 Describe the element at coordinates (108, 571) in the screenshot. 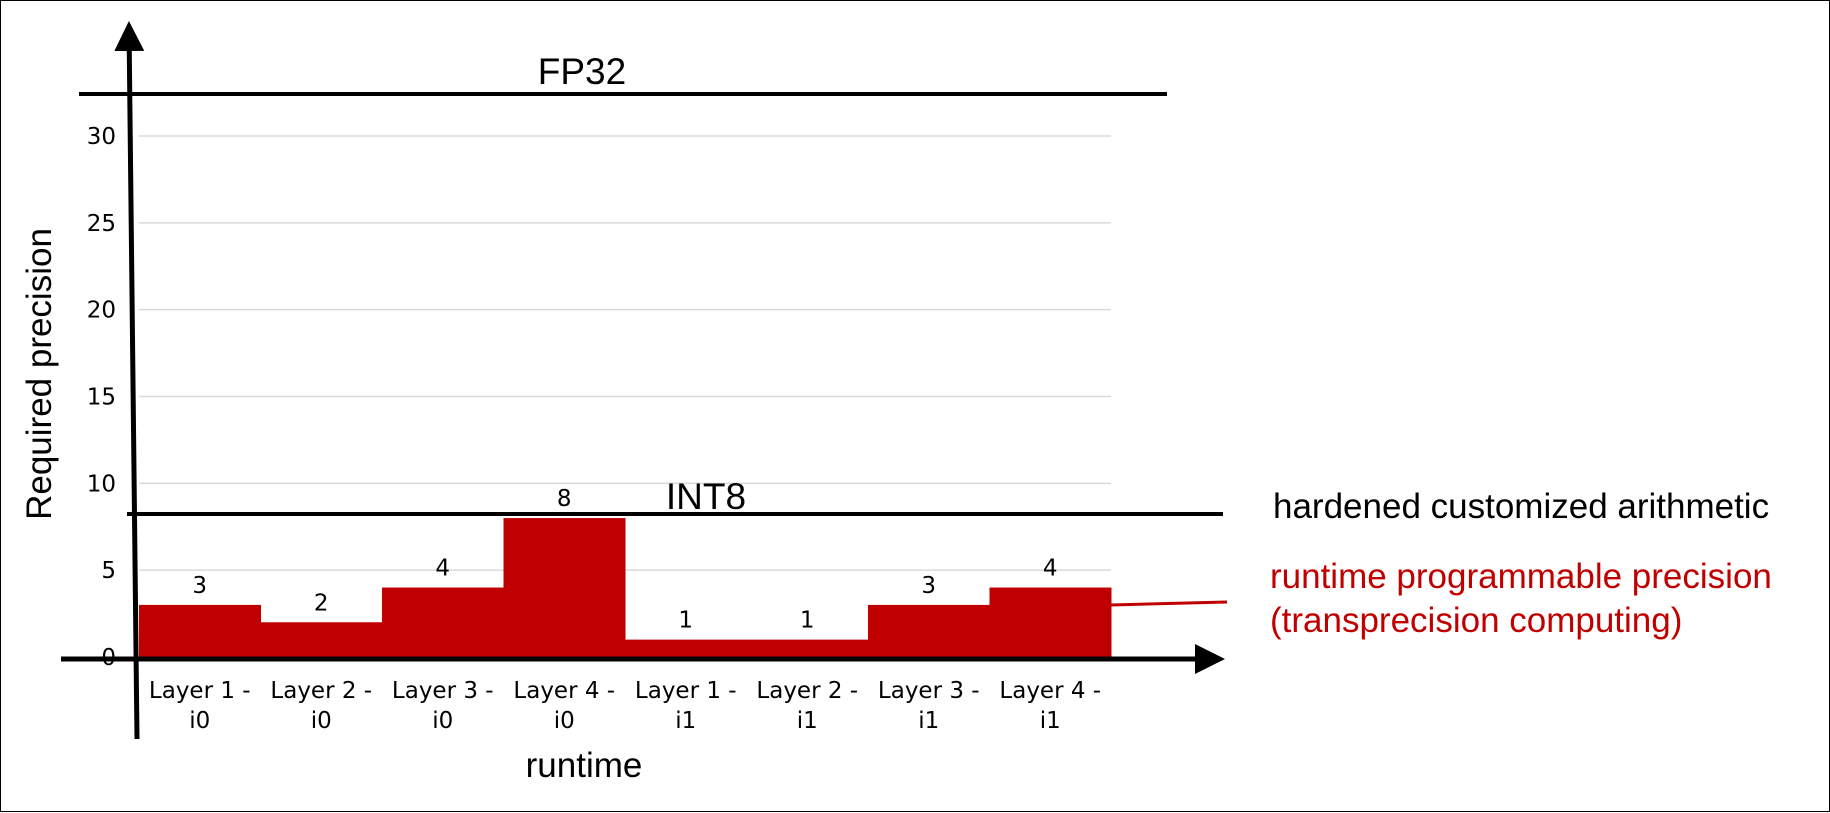

I see `y-tick-5: 5` at that location.